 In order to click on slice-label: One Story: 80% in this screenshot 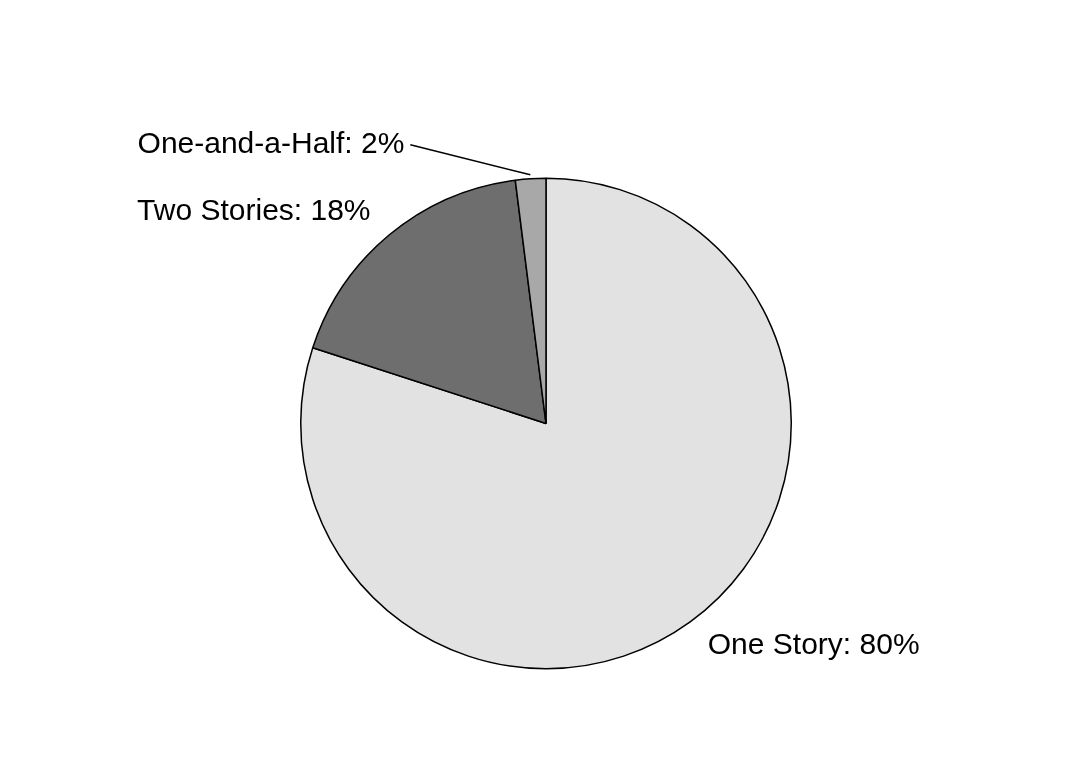, I will do `click(813, 644)`.